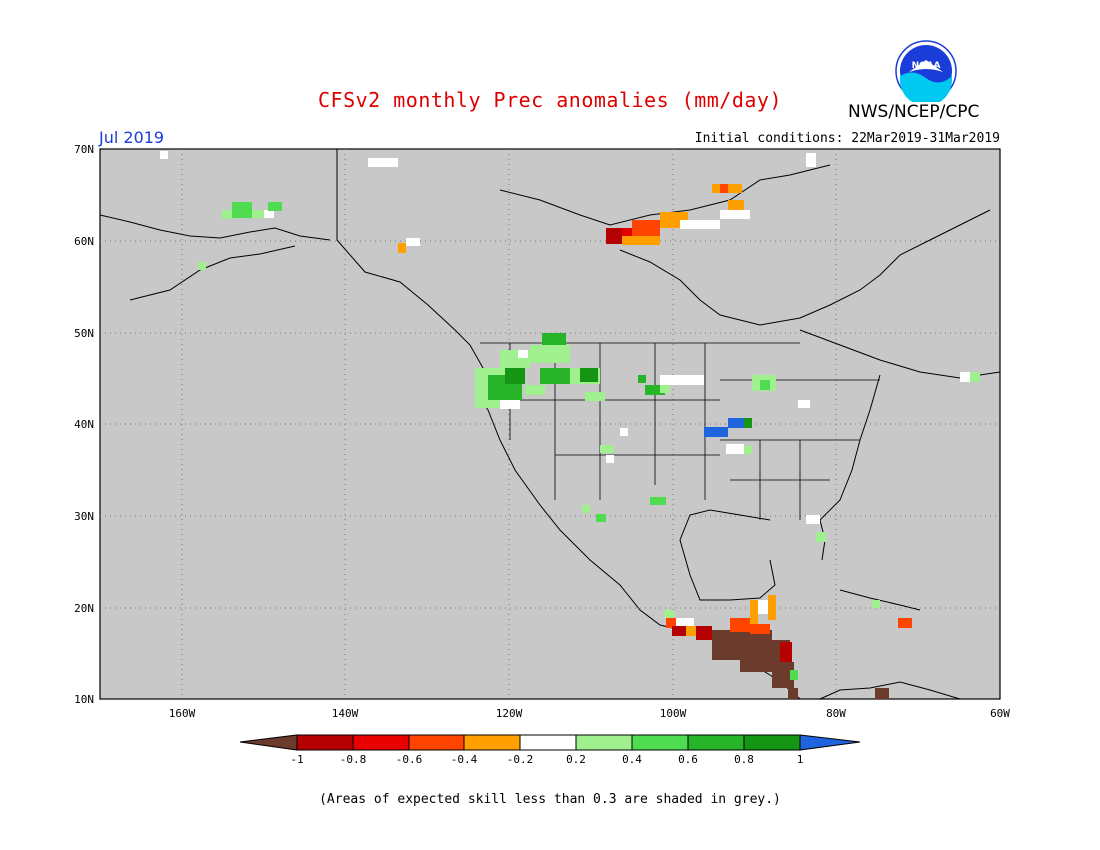  Describe the element at coordinates (590, 713) in the screenshot. I see `lon-labels: 160W 140W 120W 100W 80W 60W` at that location.